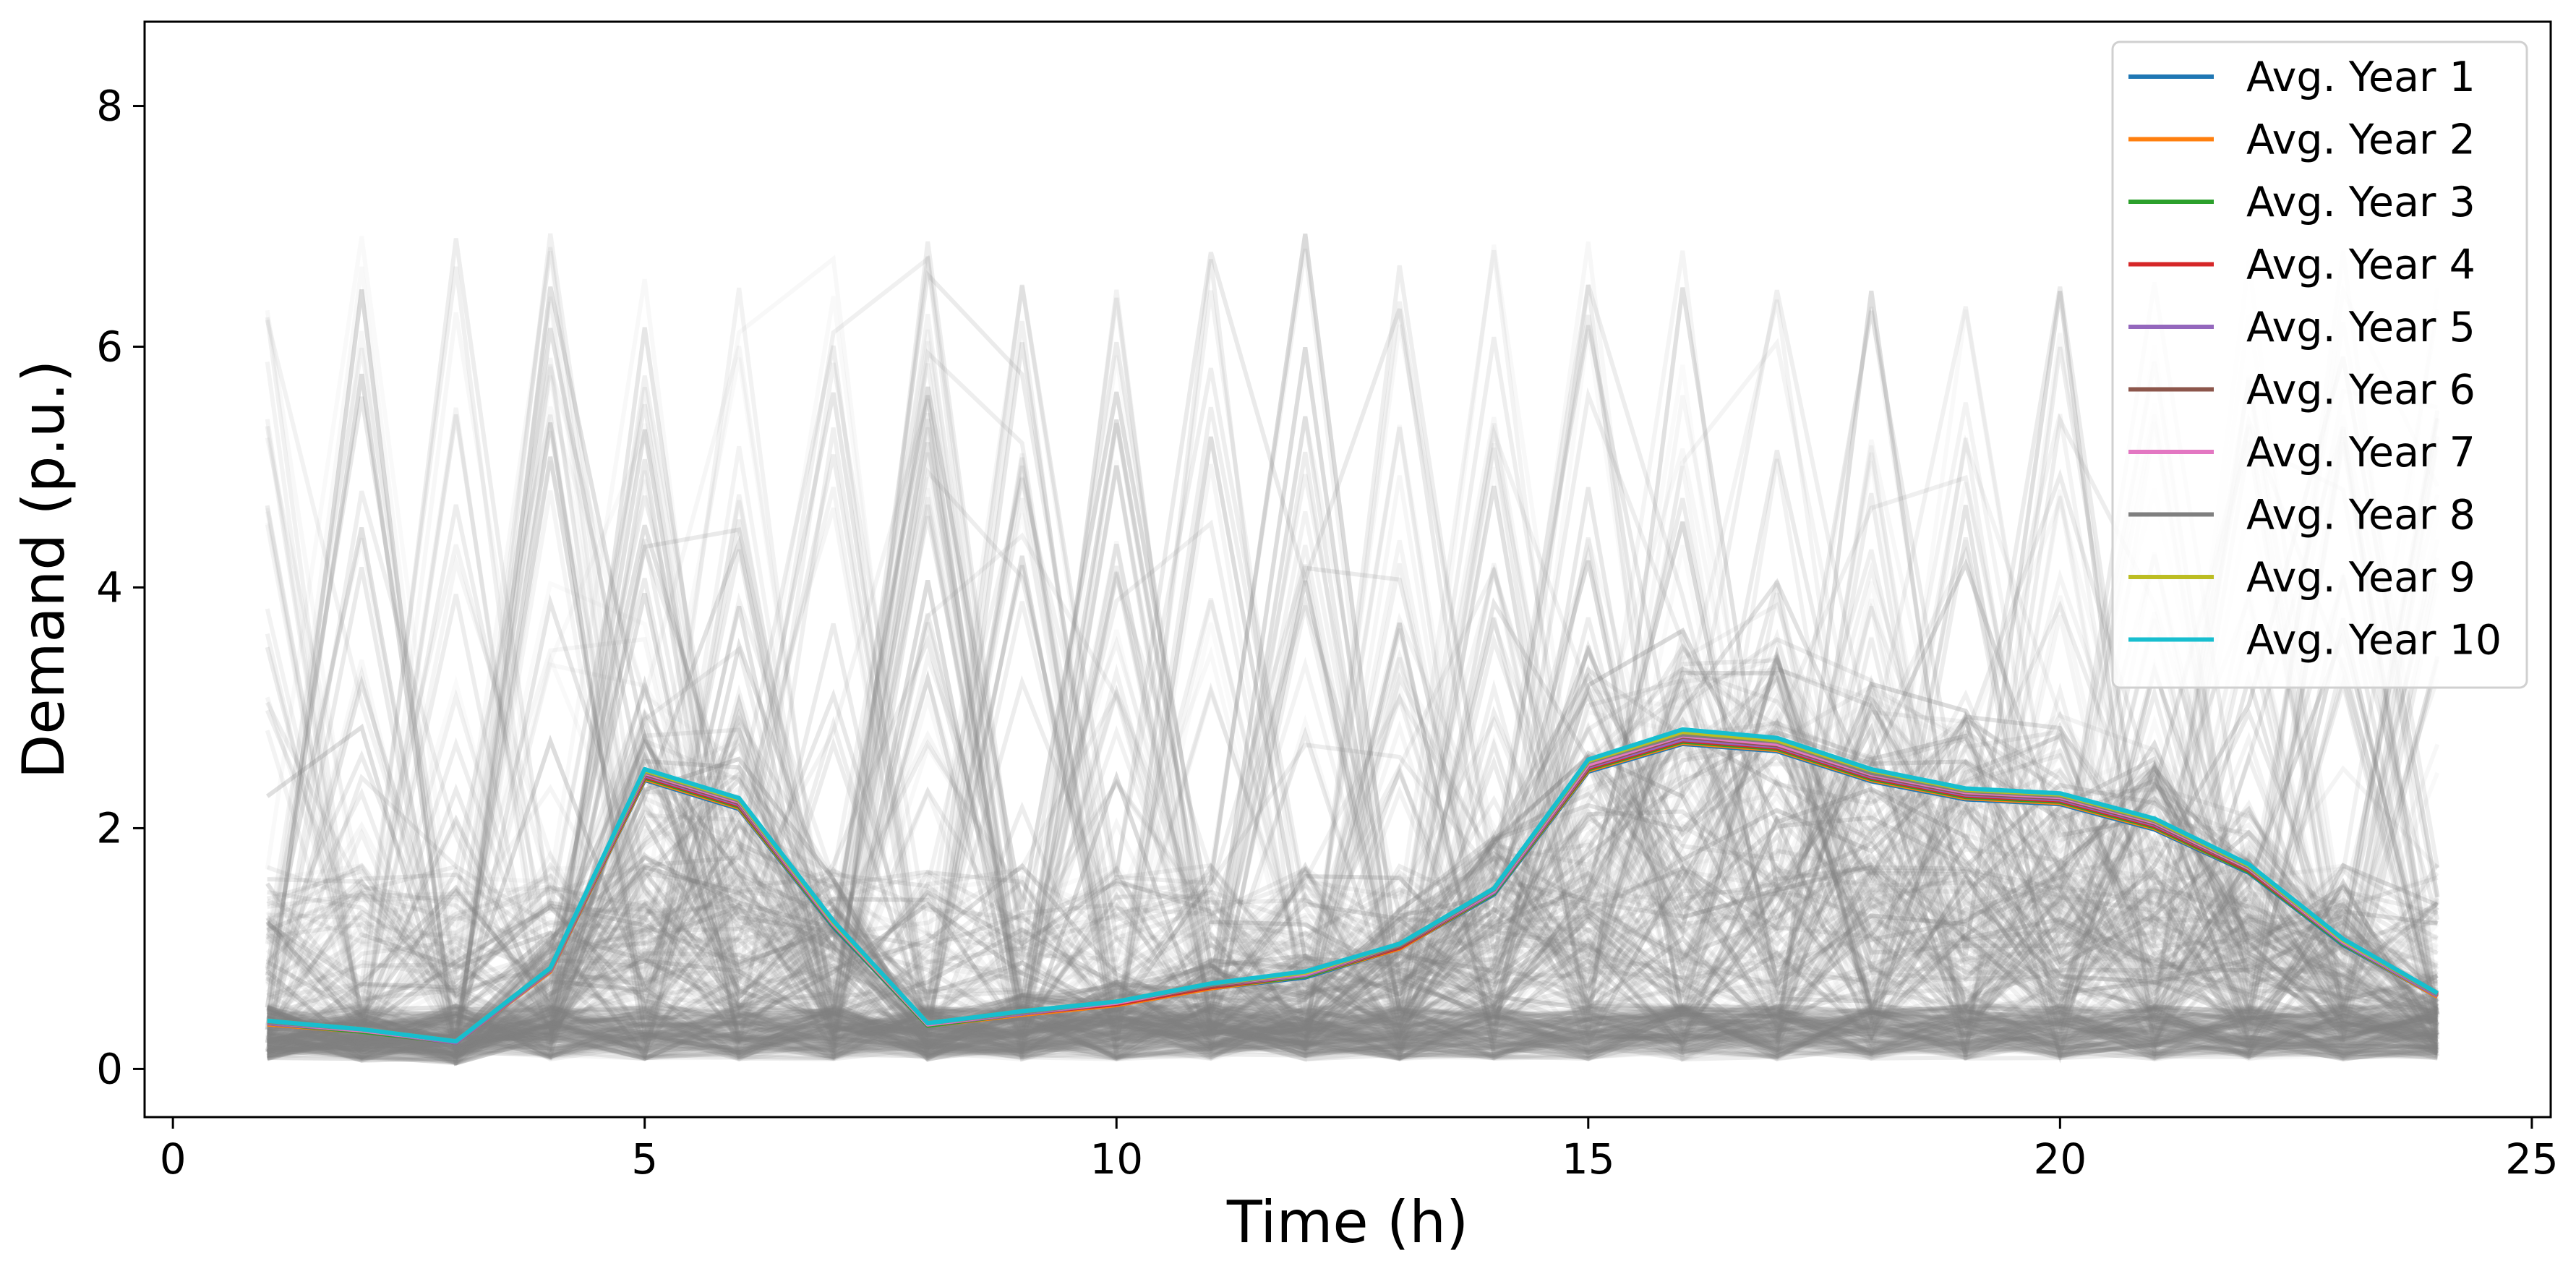 Image resolution: width=2576 pixels, height=1274 pixels. What do you see at coordinates (121, 588) in the screenshot?
I see `y-axis: 0 2 4 6 8` at bounding box center [121, 588].